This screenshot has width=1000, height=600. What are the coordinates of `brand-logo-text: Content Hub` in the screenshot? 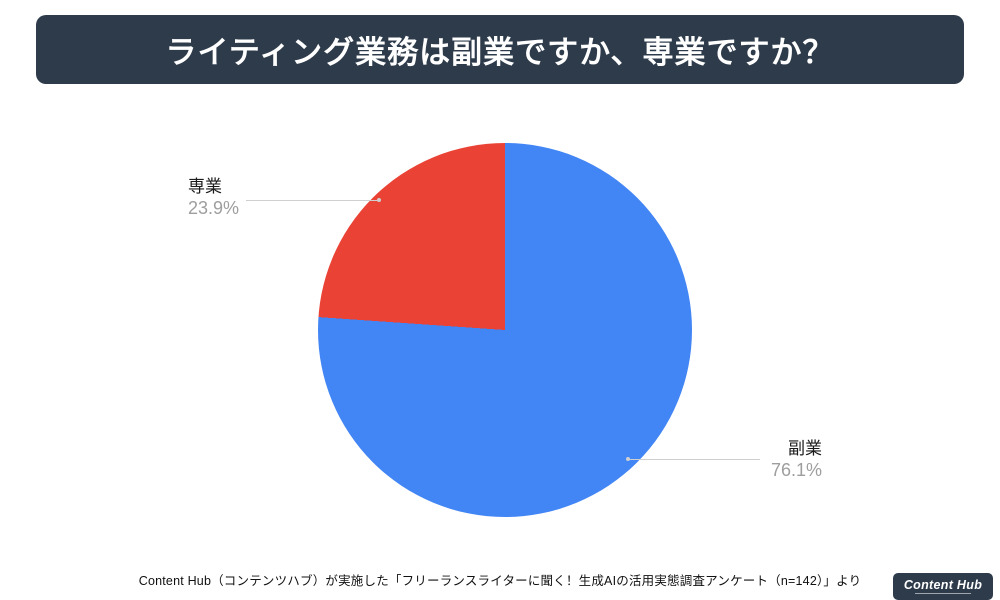 It's located at (943, 584).